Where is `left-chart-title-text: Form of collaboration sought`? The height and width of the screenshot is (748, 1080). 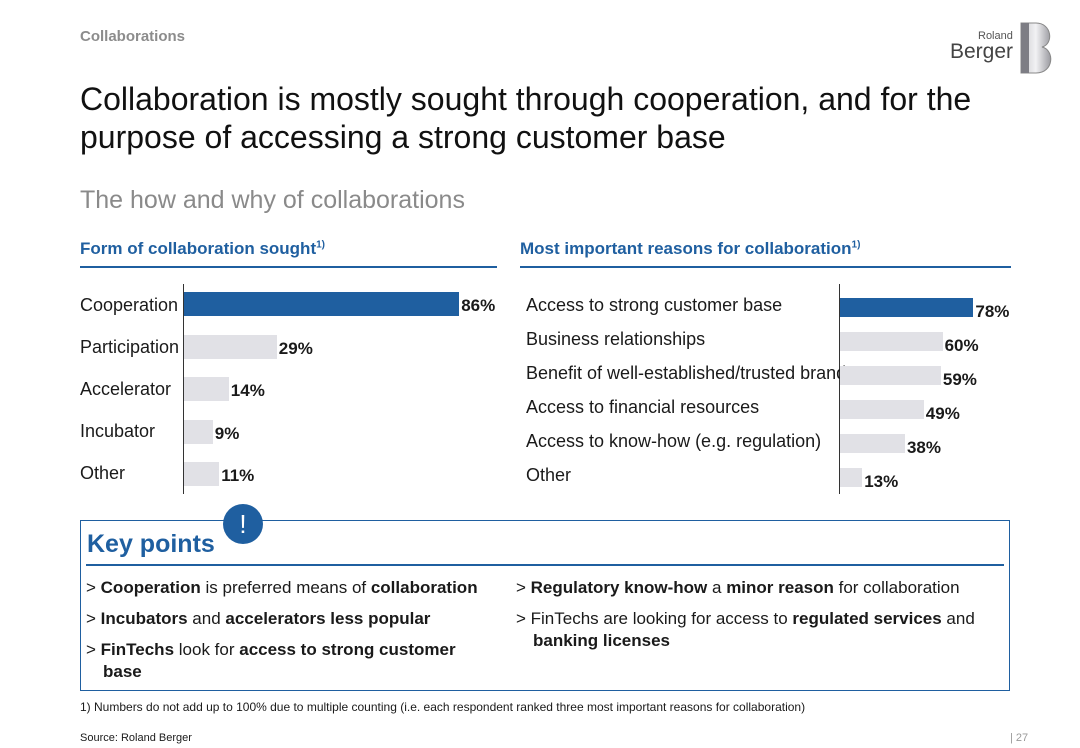 left-chart-title-text: Form of collaboration sought is located at coordinates (198, 248).